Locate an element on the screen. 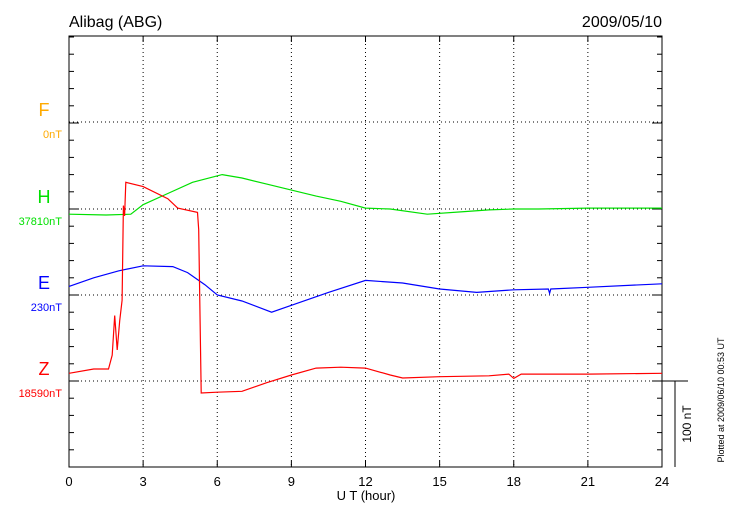 The height and width of the screenshot is (525, 730). plotted-at-footer: Plotted at 2009/06/10 00:53 UT is located at coordinates (721, 400).